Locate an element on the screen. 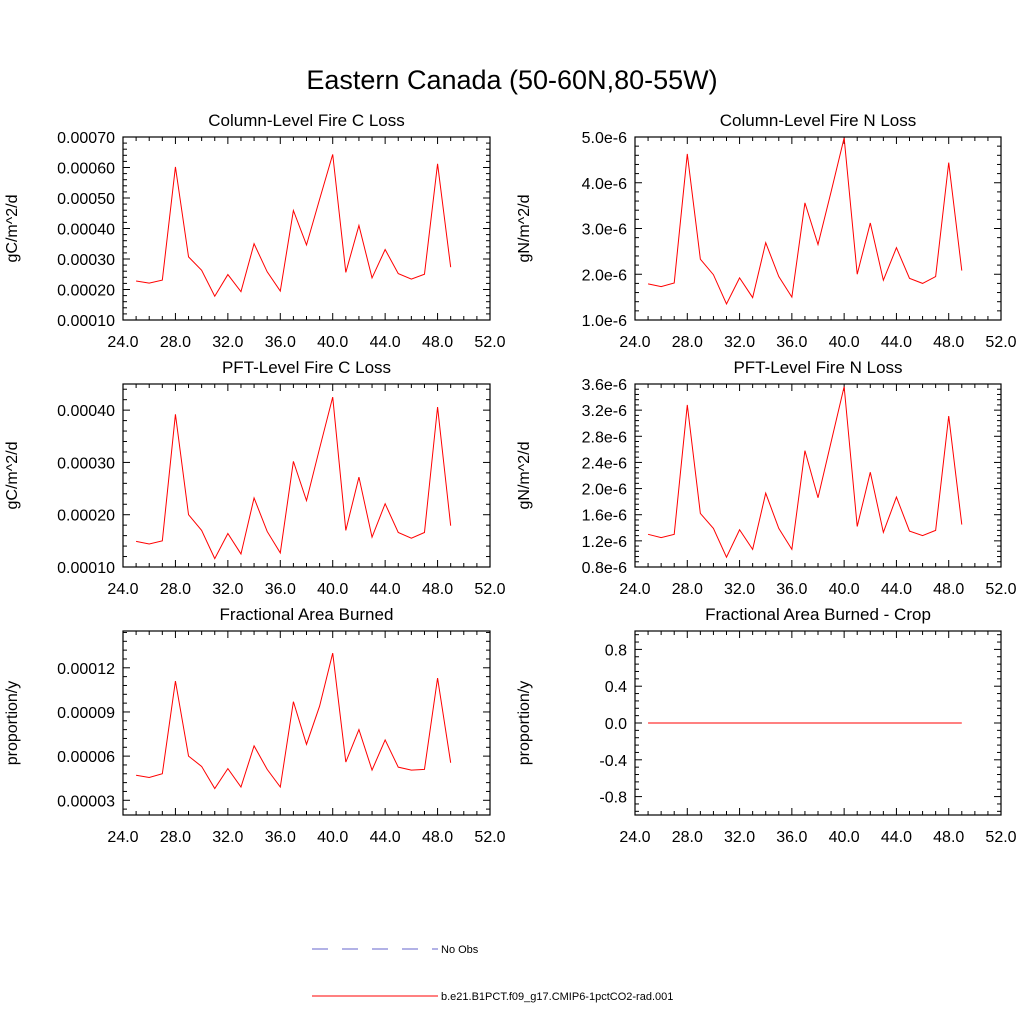  y-tick-label: 0.00050 is located at coordinates (86, 199).